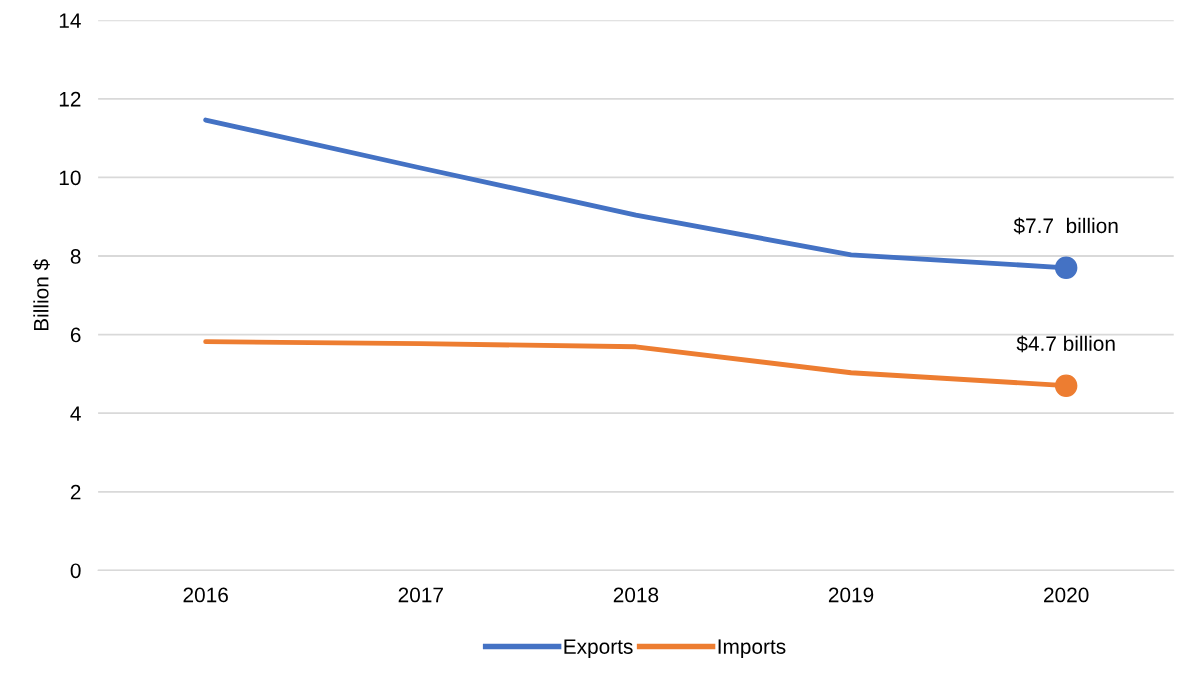  What do you see at coordinates (75, 413) in the screenshot?
I see `y-tick-label: 4` at bounding box center [75, 413].